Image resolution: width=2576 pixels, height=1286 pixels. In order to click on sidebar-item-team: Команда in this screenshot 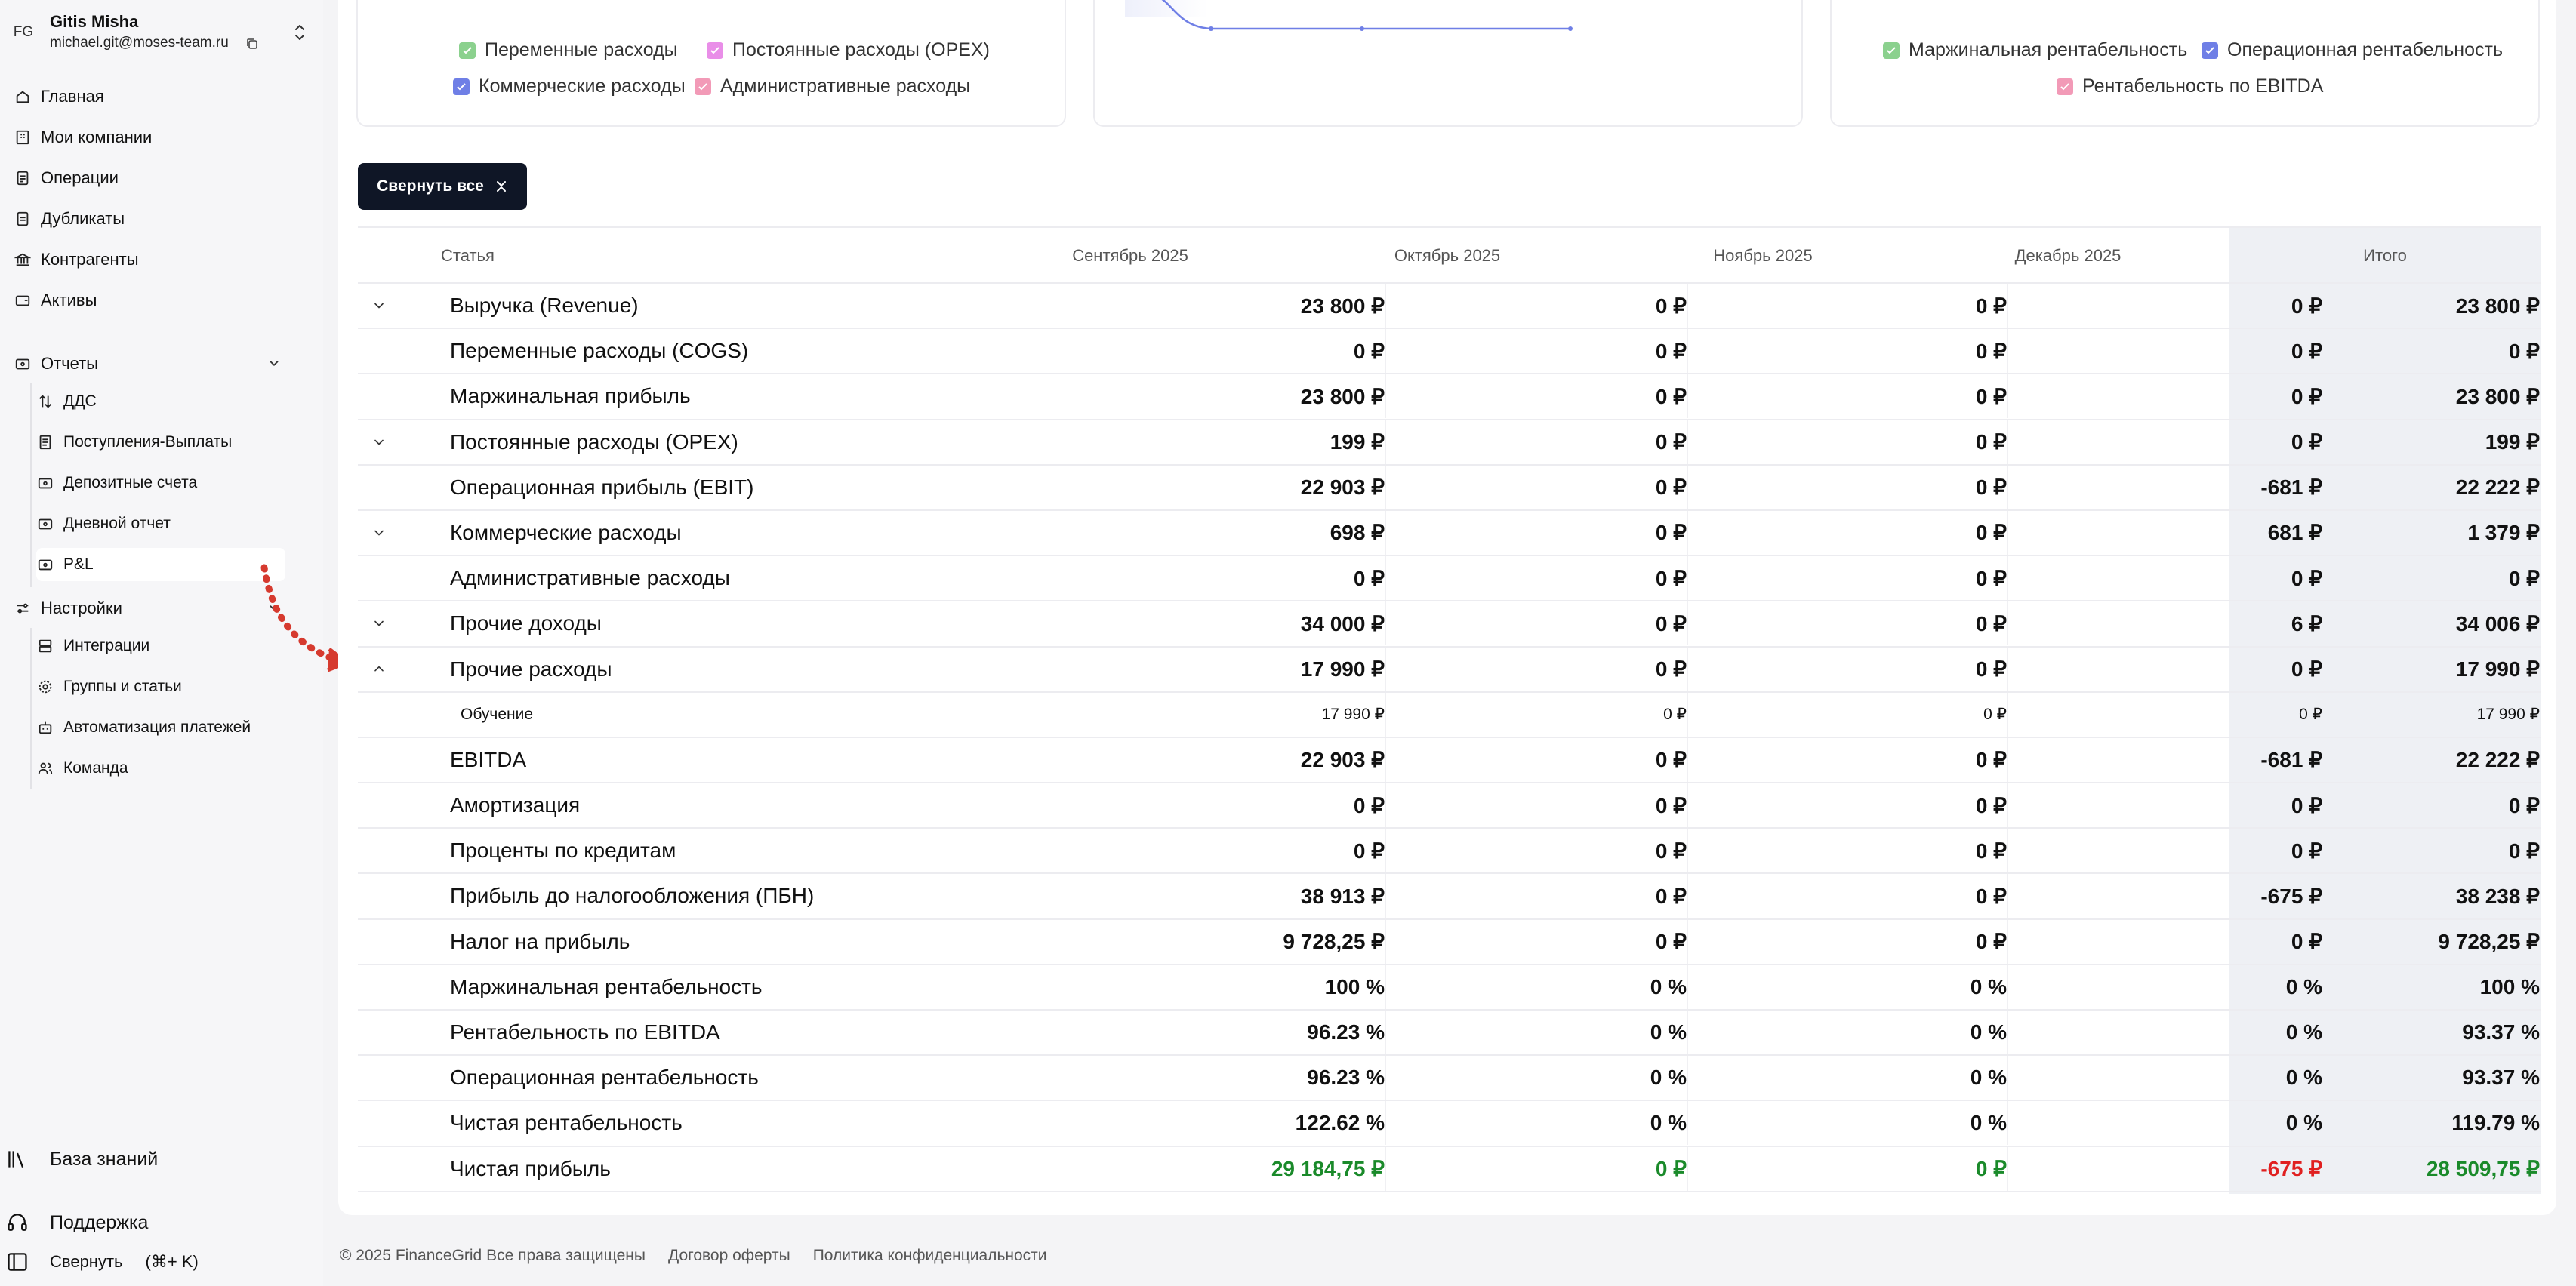, I will do `click(160, 768)`.